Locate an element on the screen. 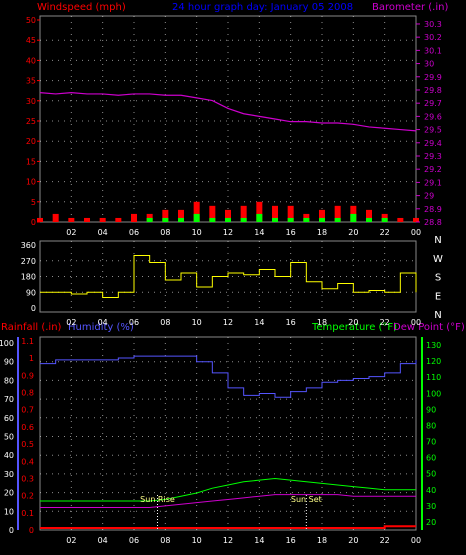 The height and width of the screenshot is (555, 466). hour-tick-label: 16 is located at coordinates (291, 232).